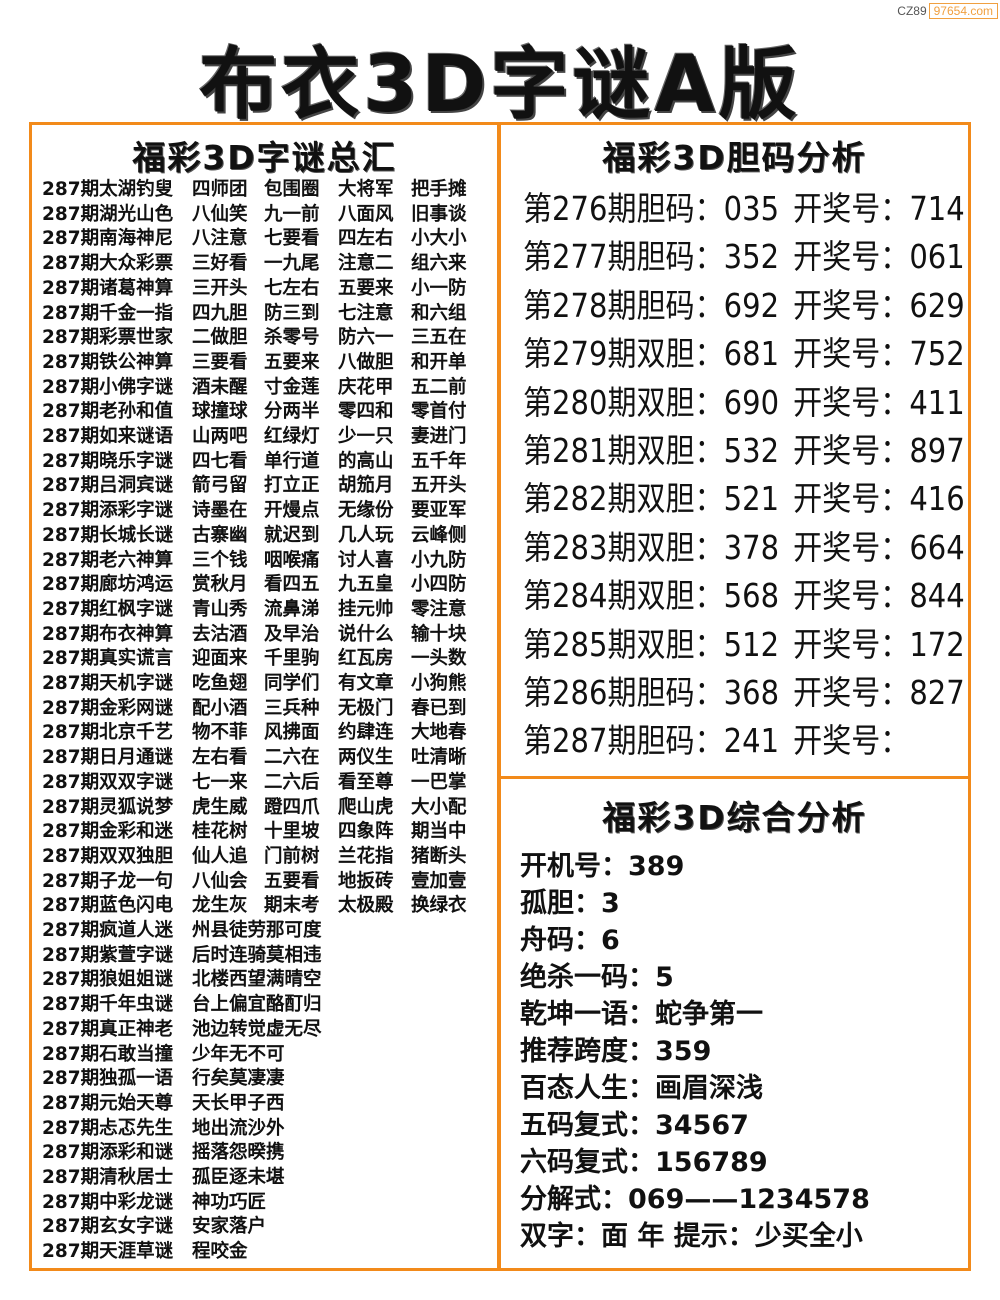 This screenshot has height=1300, width=1000. I want to click on riddle-source: 287期千年虫谜, so click(108, 1005).